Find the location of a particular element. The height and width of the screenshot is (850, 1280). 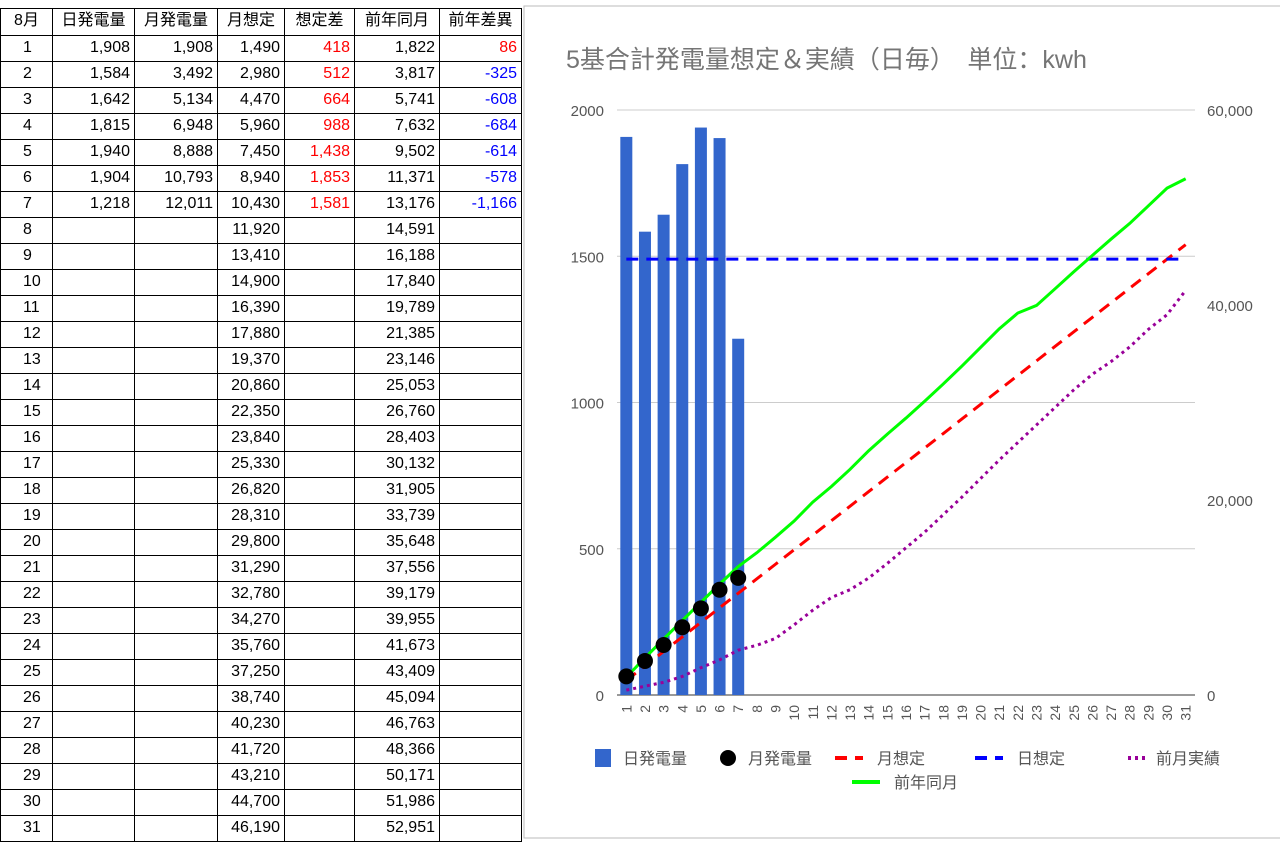

table-cell: 50,171 is located at coordinates (397, 777).